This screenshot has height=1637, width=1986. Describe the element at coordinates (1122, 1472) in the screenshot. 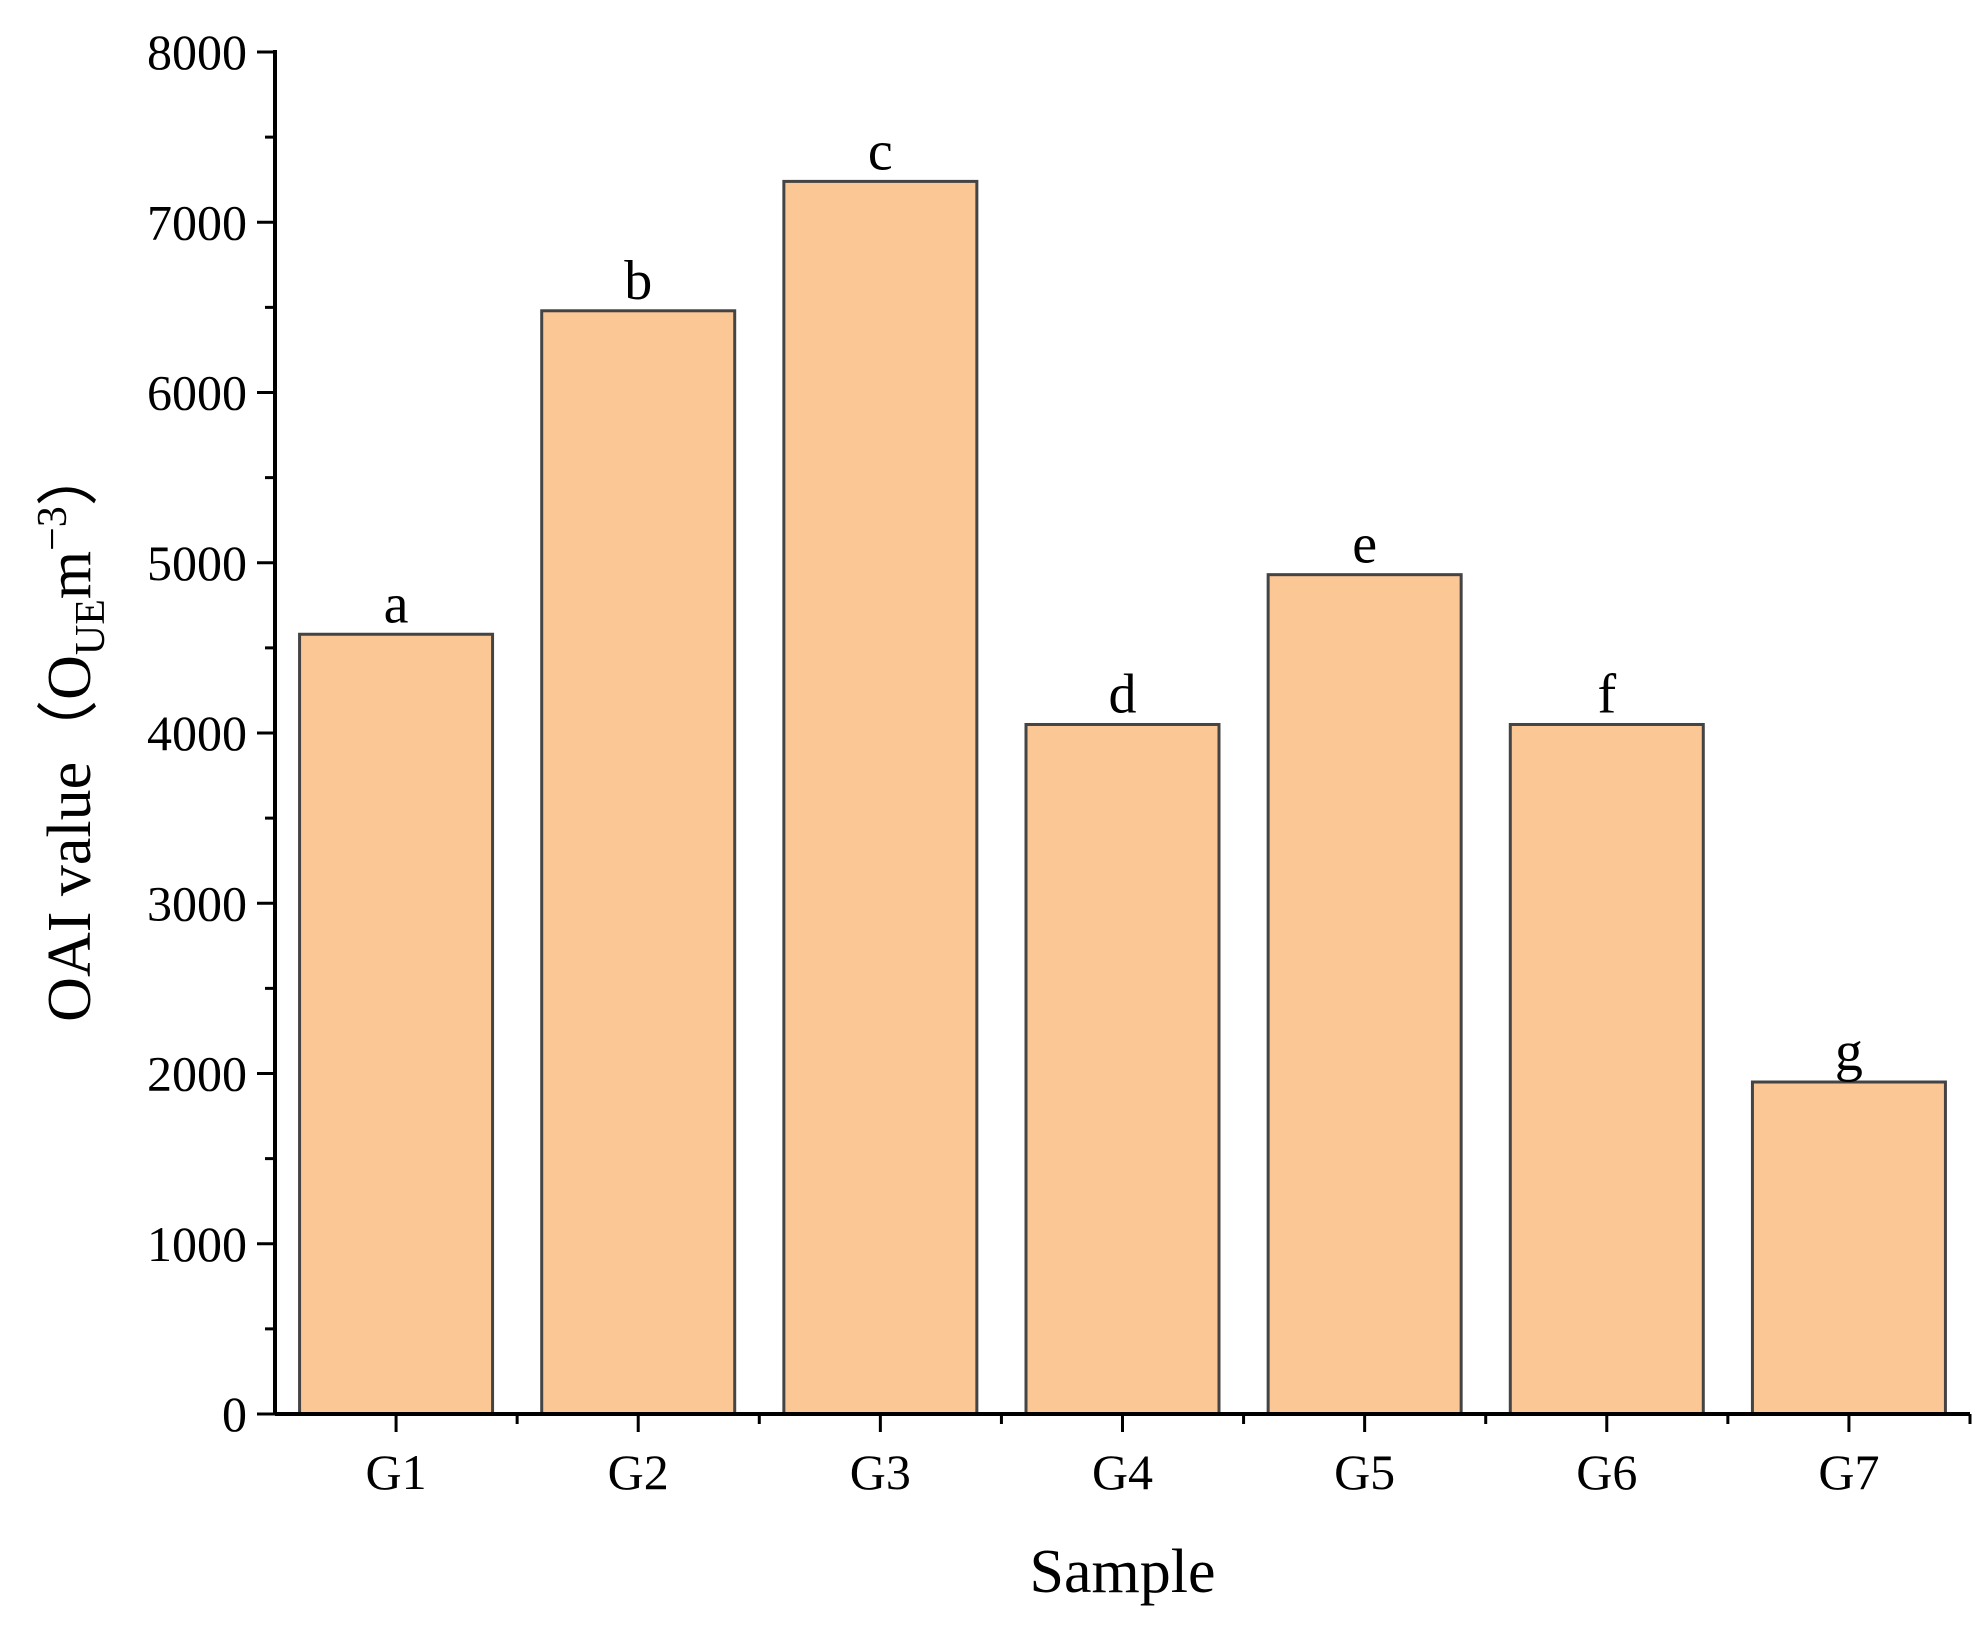

I see `x-tick-label-g4: G4` at that location.